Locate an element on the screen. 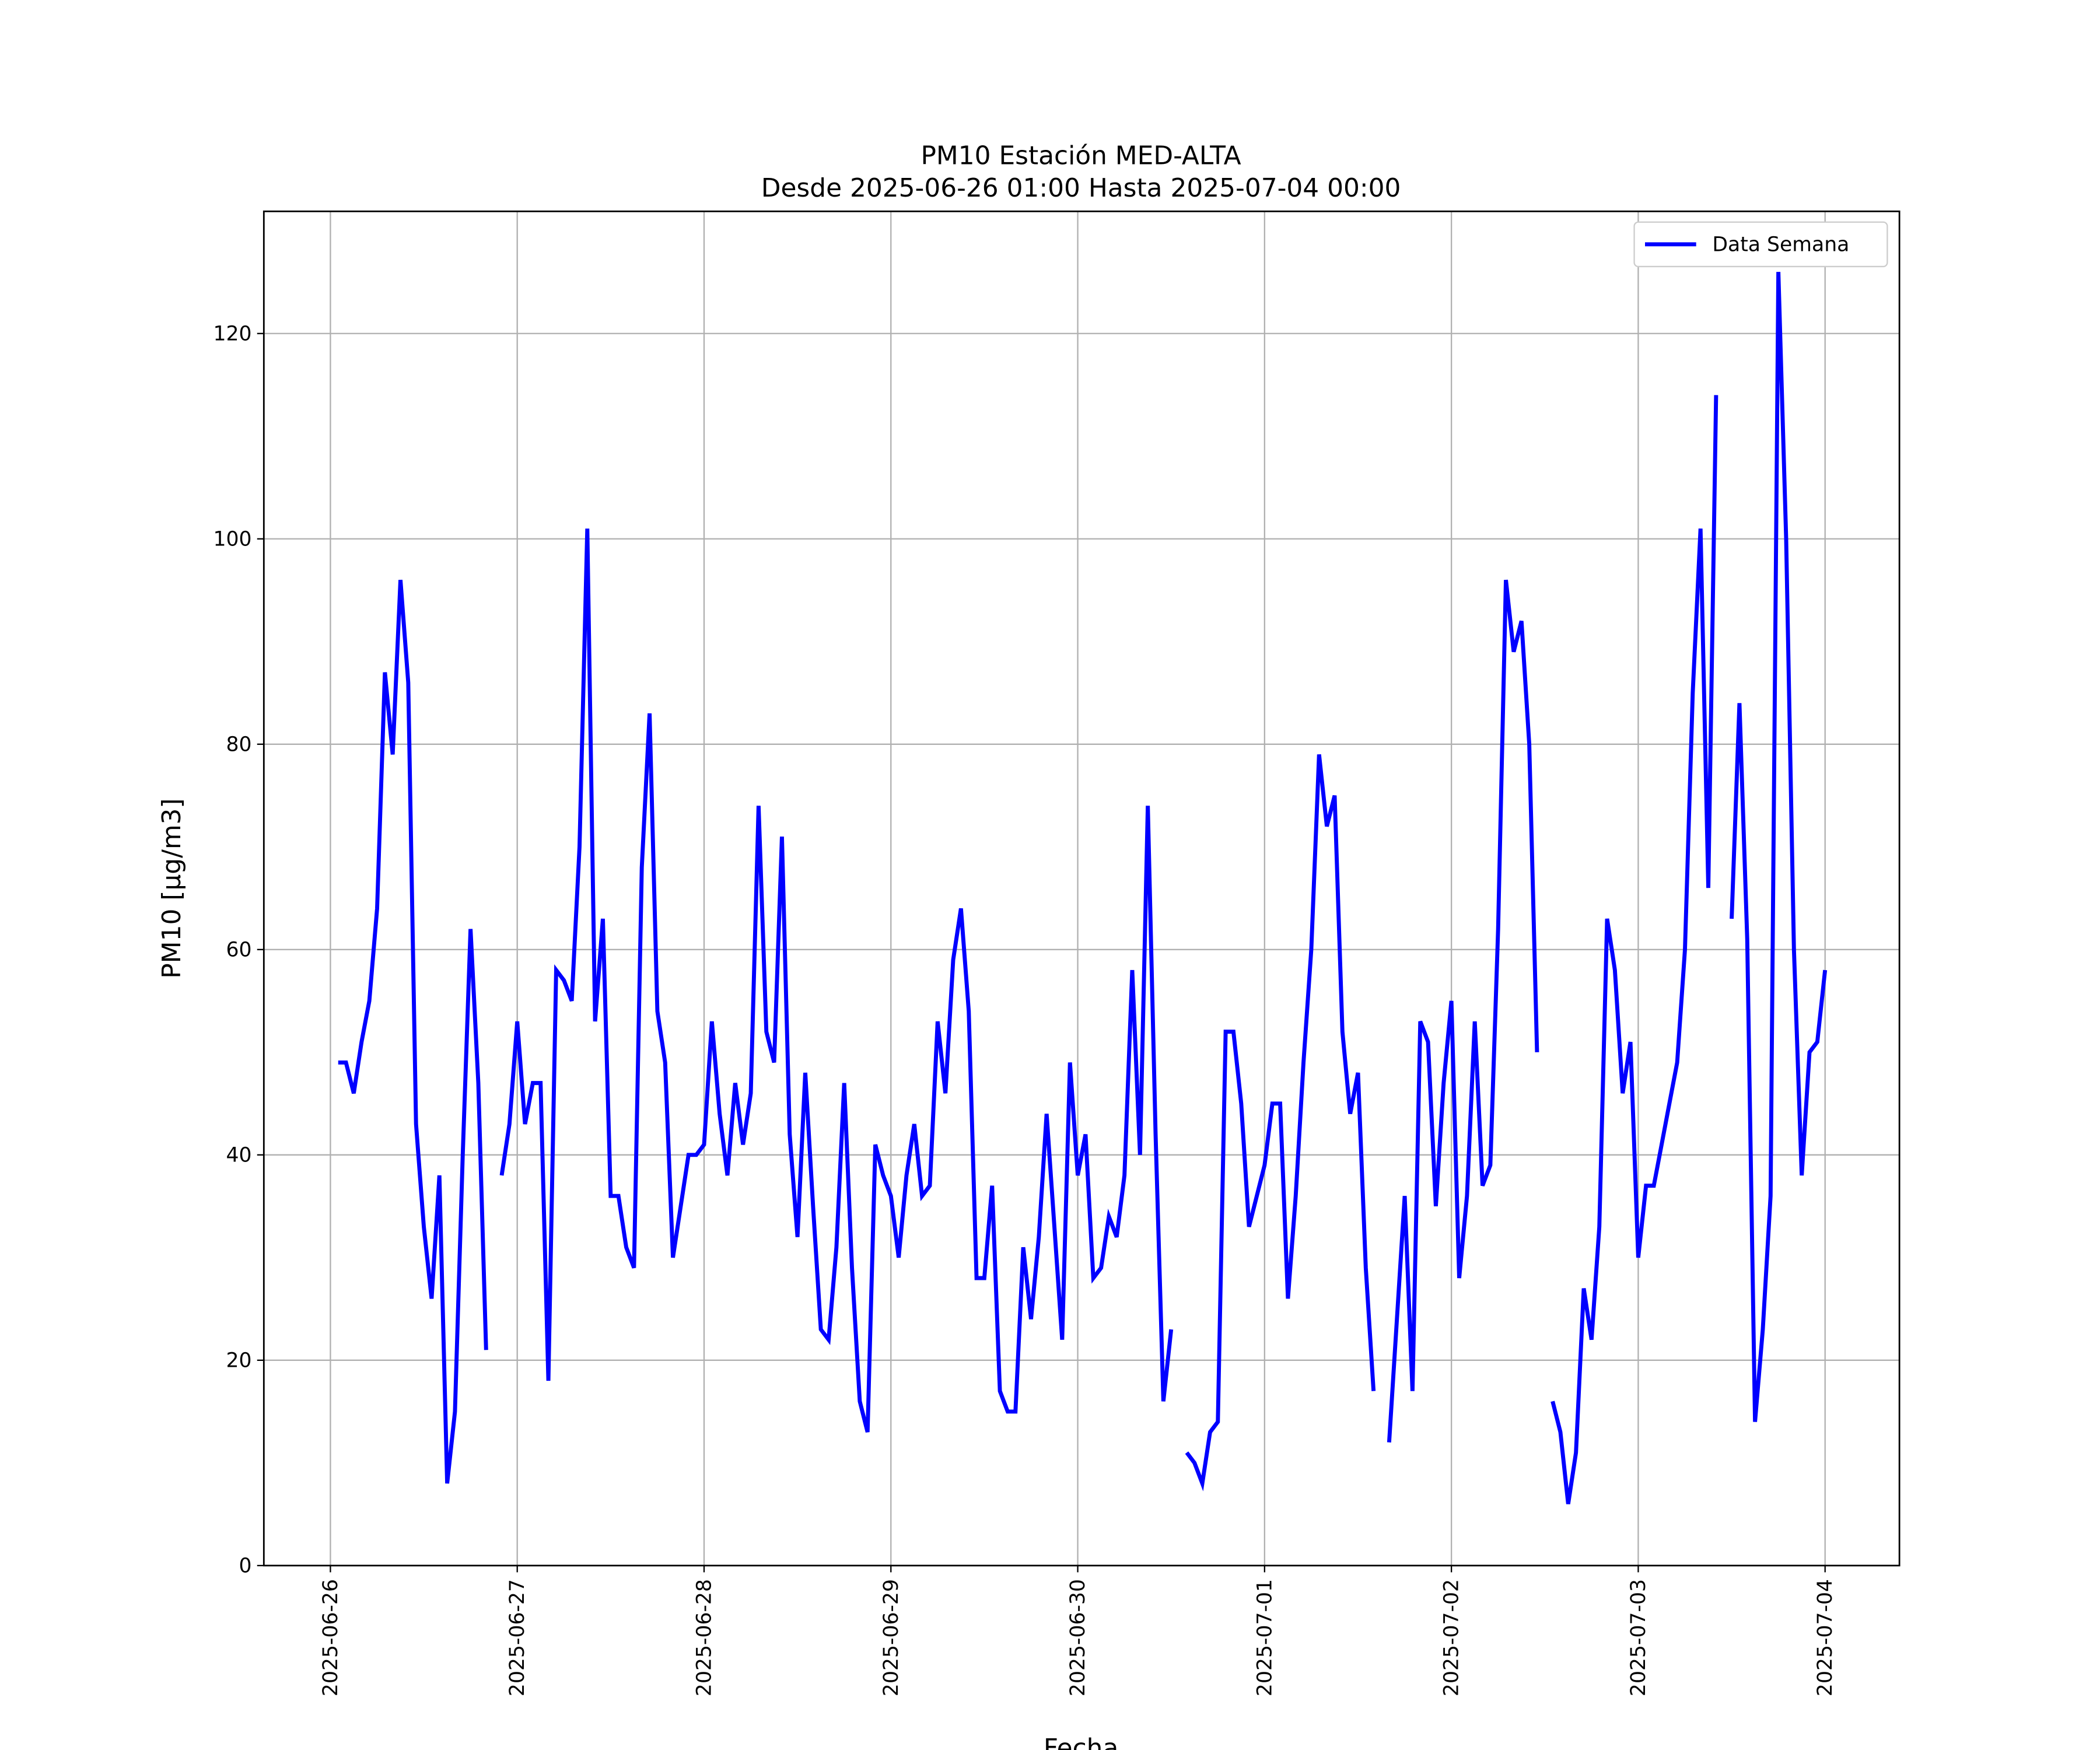 This screenshot has width=2100, height=1750. x-tick-label: 2025-06-29 is located at coordinates (891, 1637).